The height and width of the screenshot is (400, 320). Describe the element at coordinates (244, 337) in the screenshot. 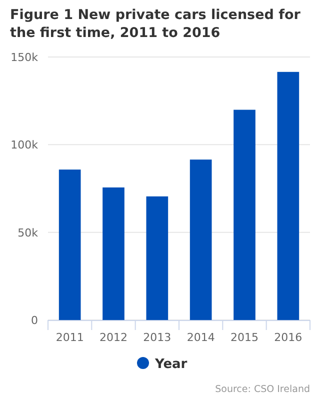

I see `x-tick-label: 2015` at that location.